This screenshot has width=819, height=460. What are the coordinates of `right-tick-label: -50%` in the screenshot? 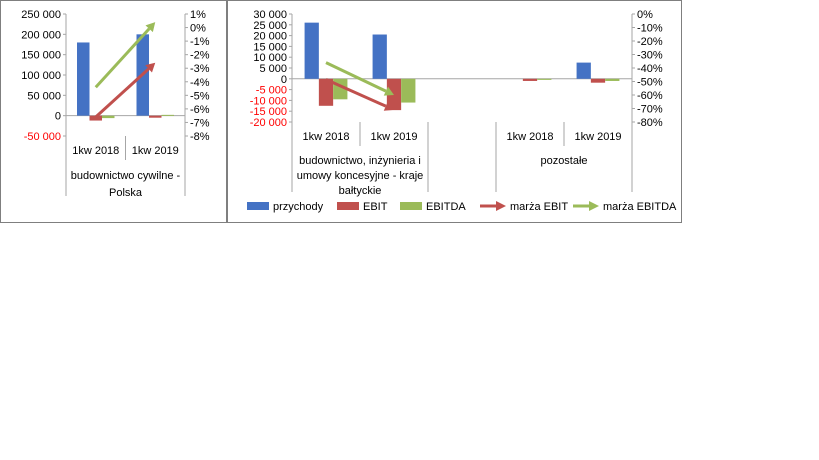 It's located at (650, 83).